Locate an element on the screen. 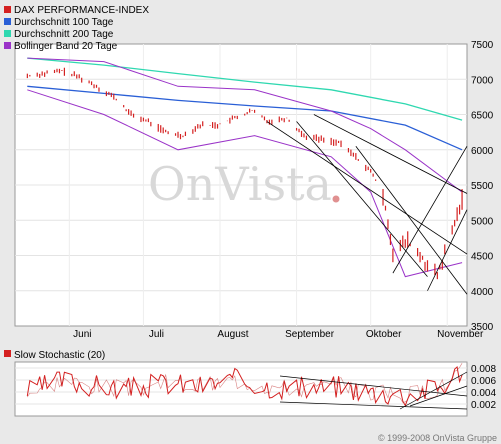  main-y-axis: 3500 4000 4500 5000 5500 6000 6500 7000 7500 is located at coordinates (482, 186).